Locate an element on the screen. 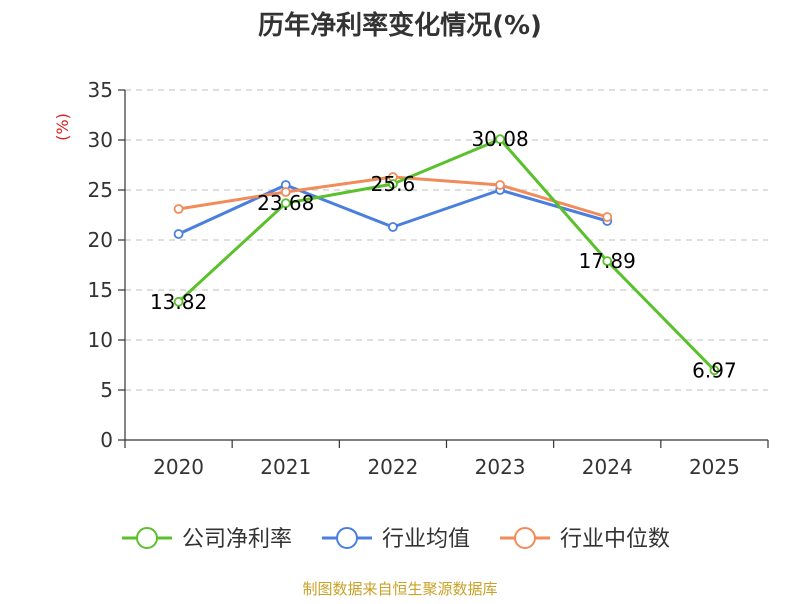  data-label: 30.08 is located at coordinates (499, 139).